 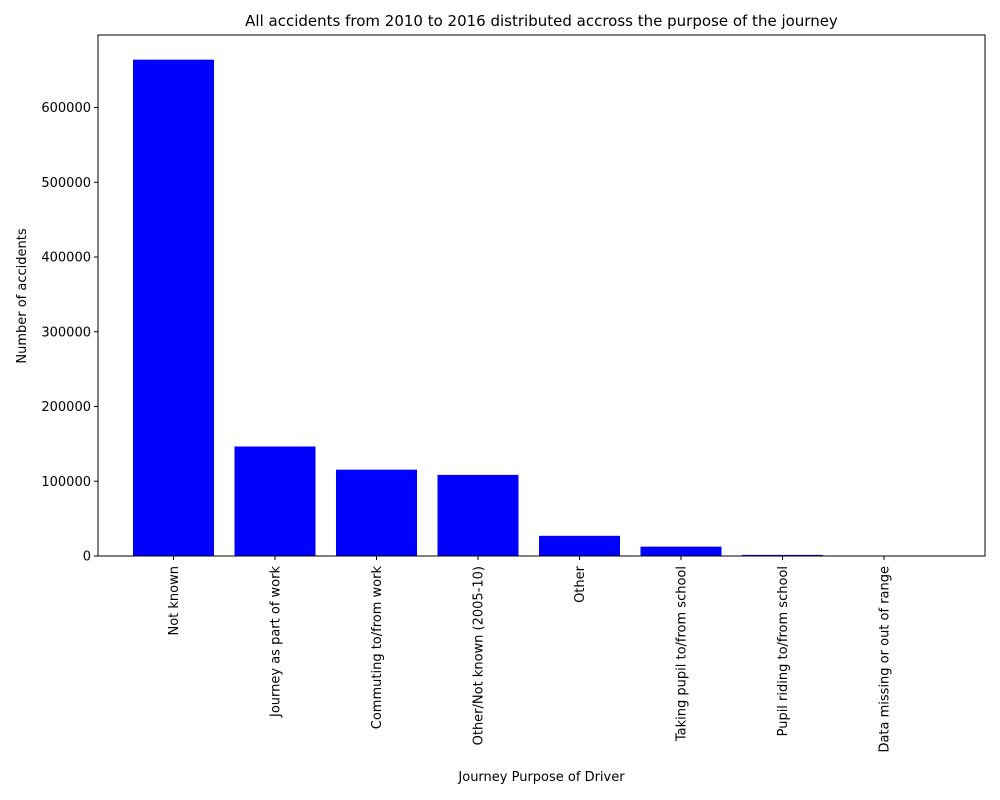 I want to click on y-tick-label-1: 100000, so click(x=66, y=482).